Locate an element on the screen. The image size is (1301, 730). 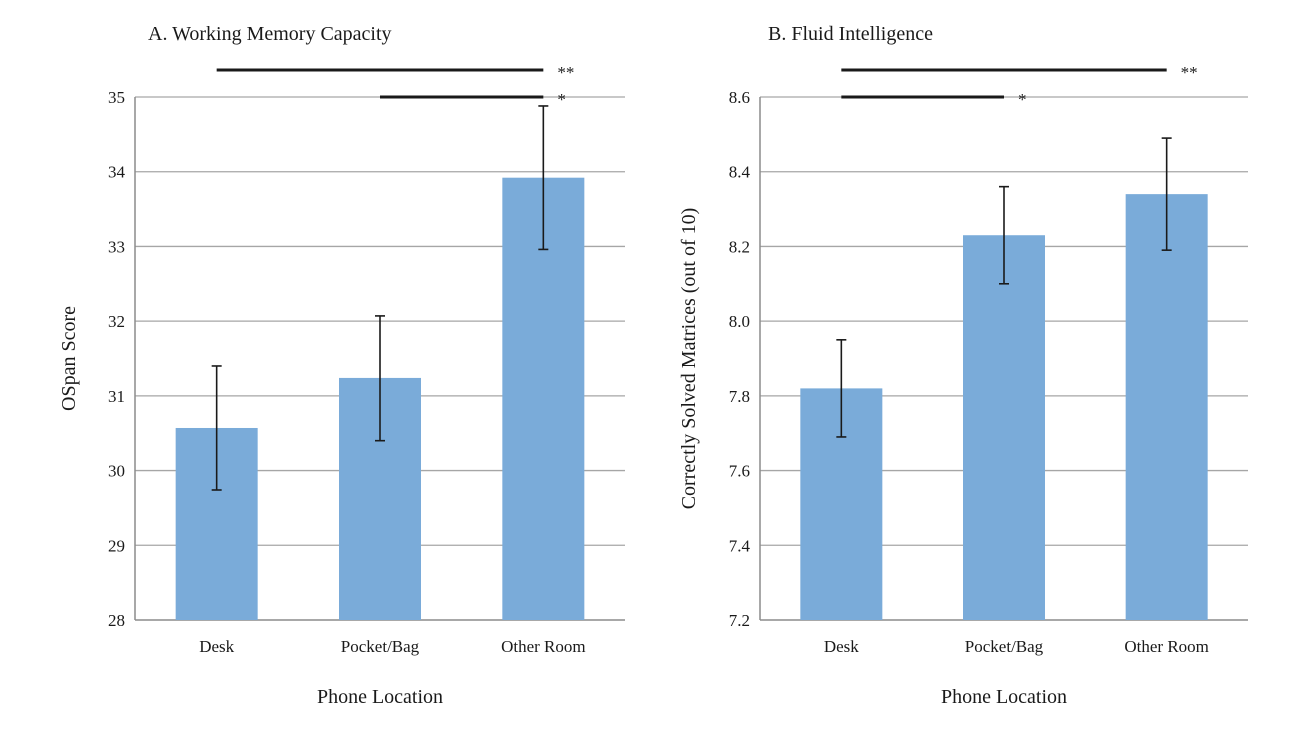
y-tick-label: 31 is located at coordinates (116, 396).